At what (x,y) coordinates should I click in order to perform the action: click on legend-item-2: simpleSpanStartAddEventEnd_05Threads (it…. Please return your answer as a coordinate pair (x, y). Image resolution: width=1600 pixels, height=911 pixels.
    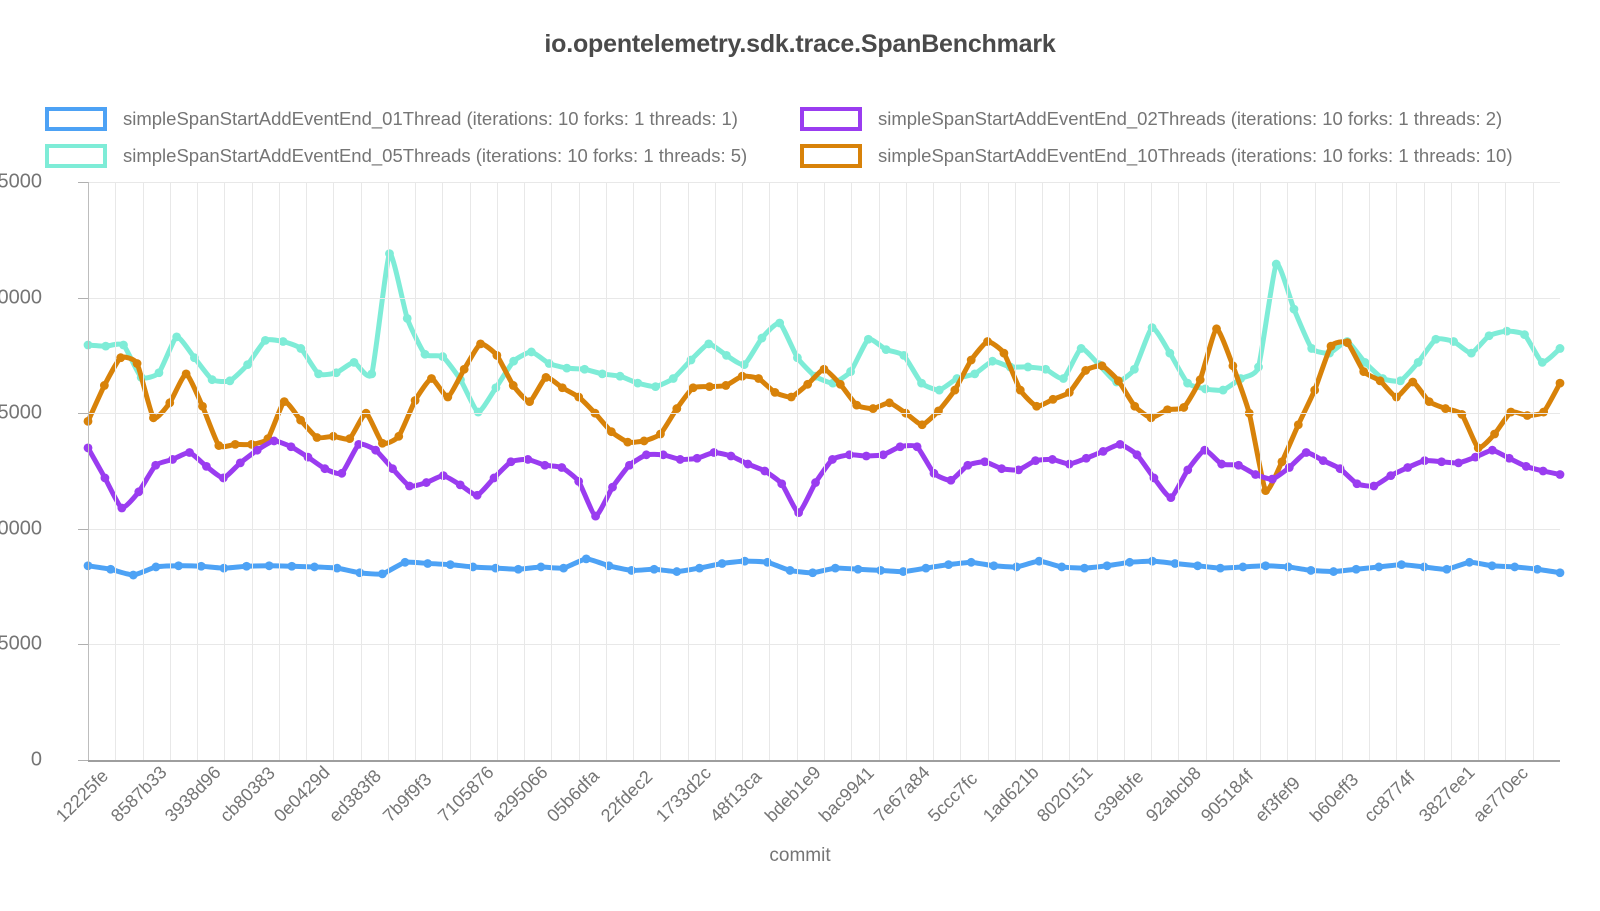
    Looking at the image, I should click on (422, 155).